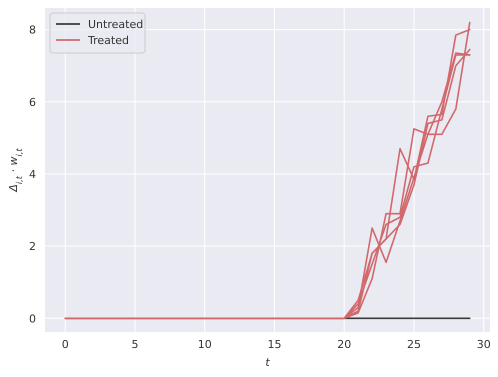 The width and height of the screenshot is (498, 377). I want to click on y-tick-label: 4, so click(32, 174).